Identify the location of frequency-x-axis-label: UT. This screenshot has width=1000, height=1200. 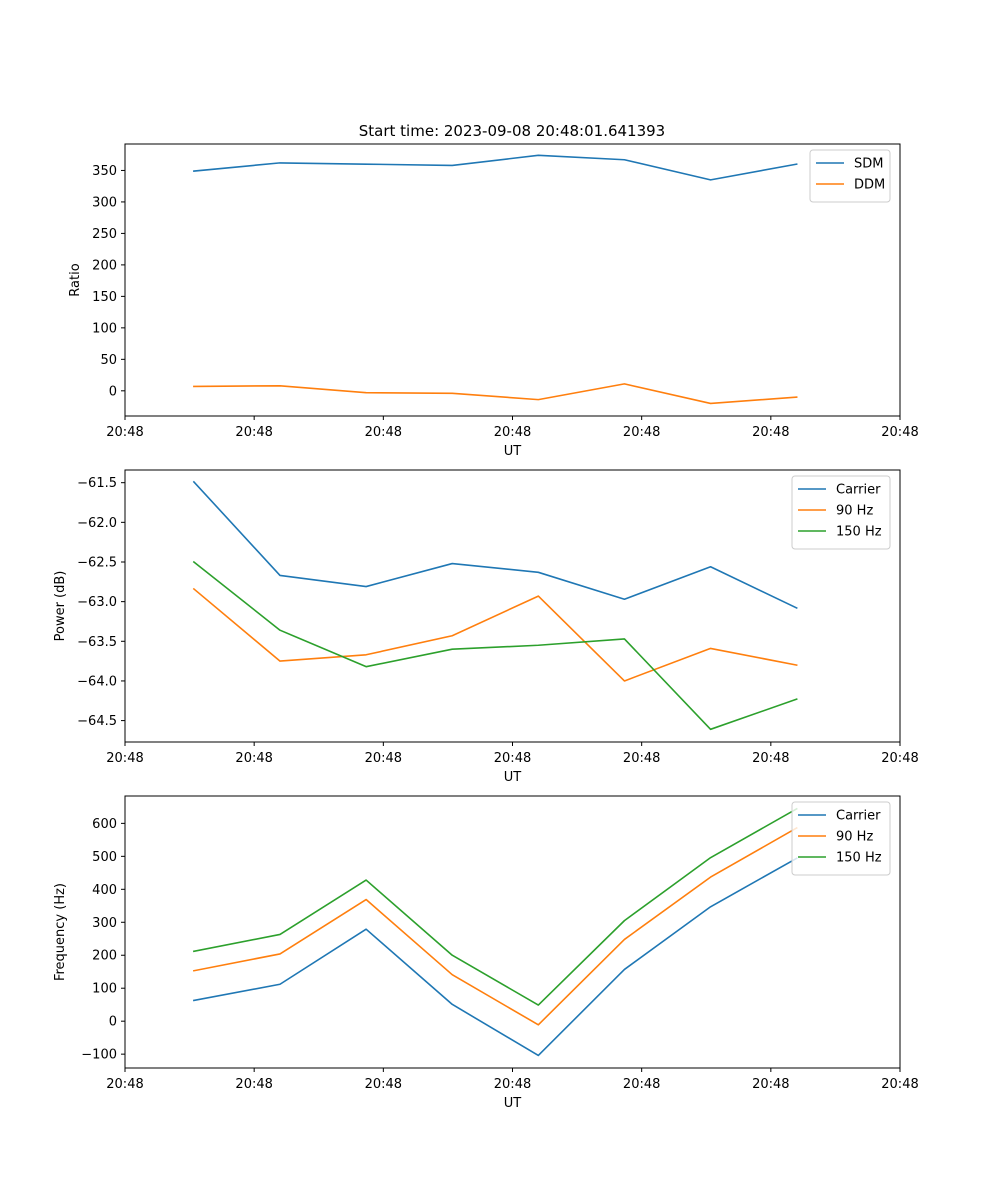
(513, 1103).